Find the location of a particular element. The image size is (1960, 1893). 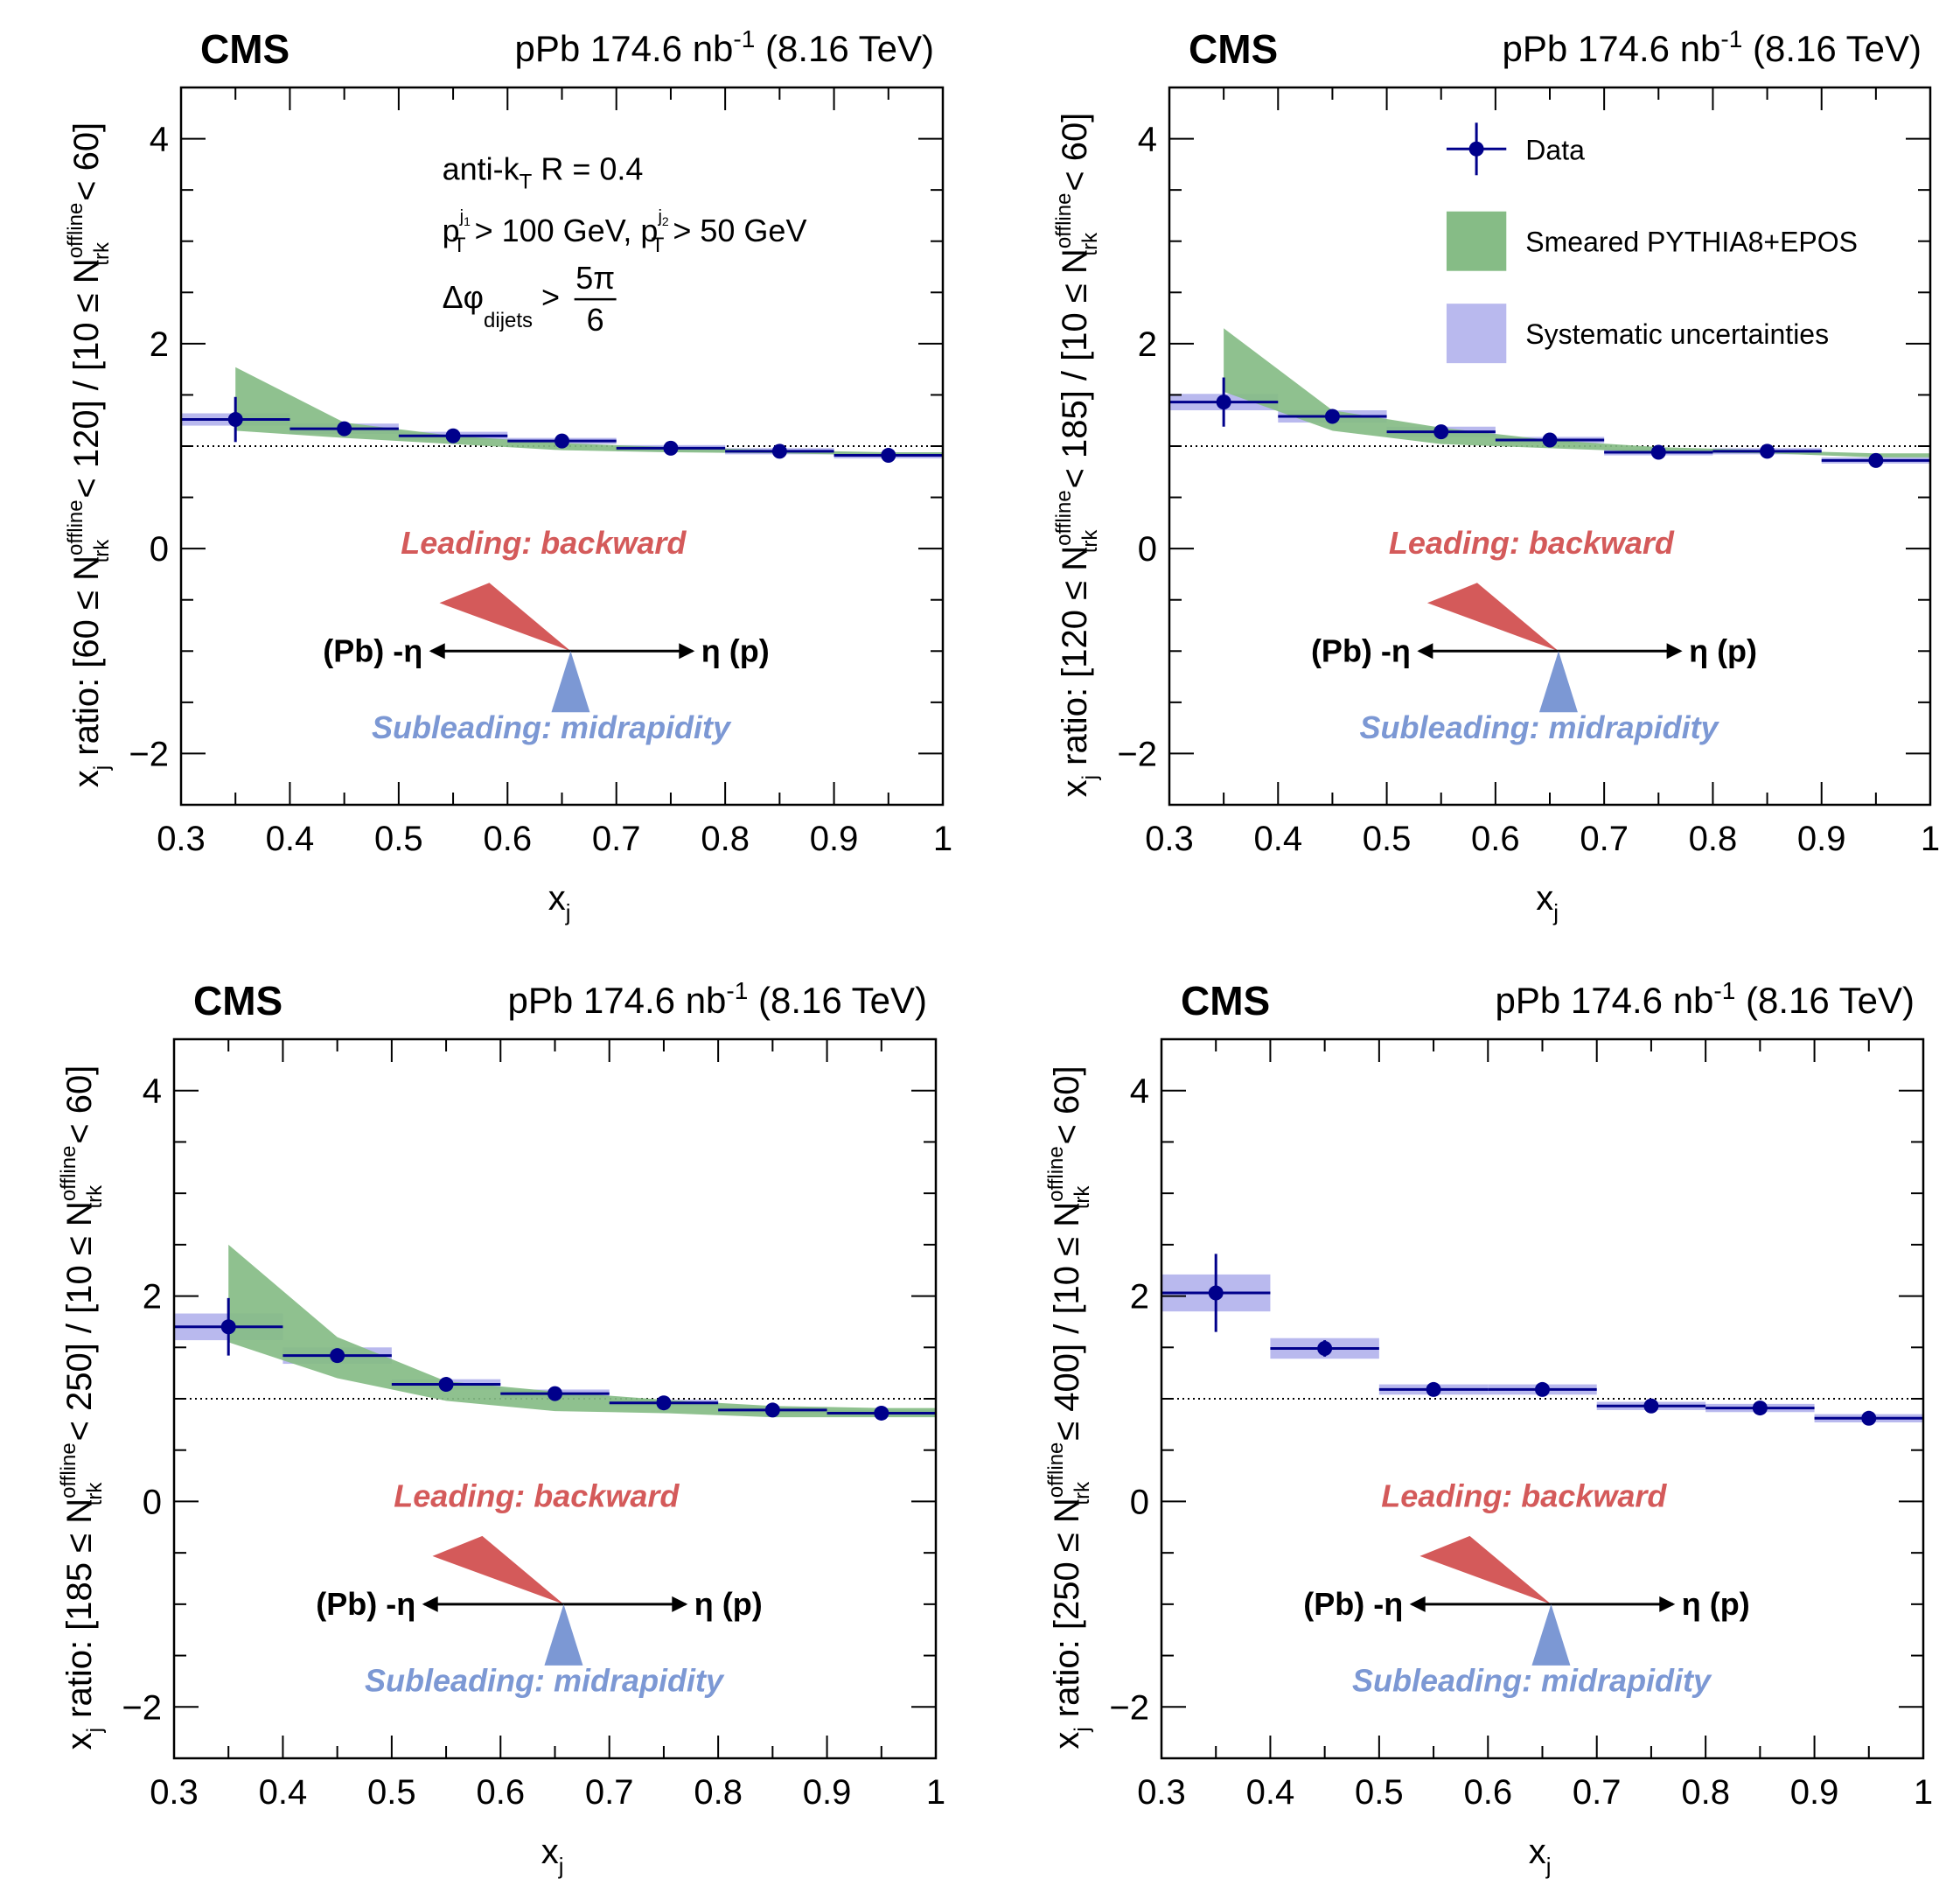

y-tick-label: 2 is located at coordinates (152, 1297).